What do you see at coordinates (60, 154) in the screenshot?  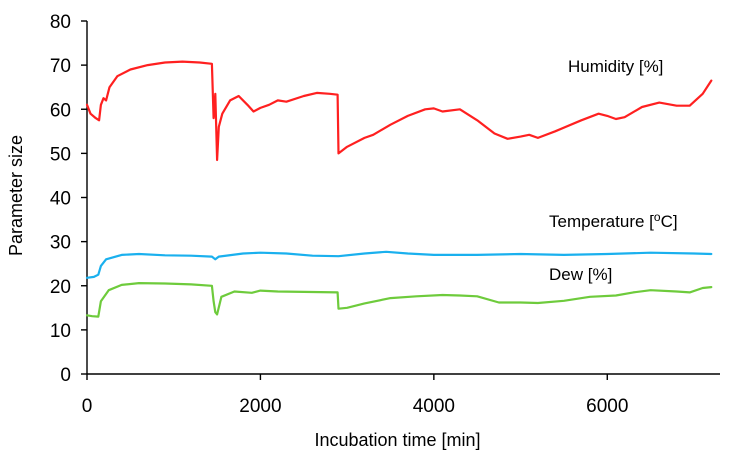 I see `y-tick-label: 50` at bounding box center [60, 154].